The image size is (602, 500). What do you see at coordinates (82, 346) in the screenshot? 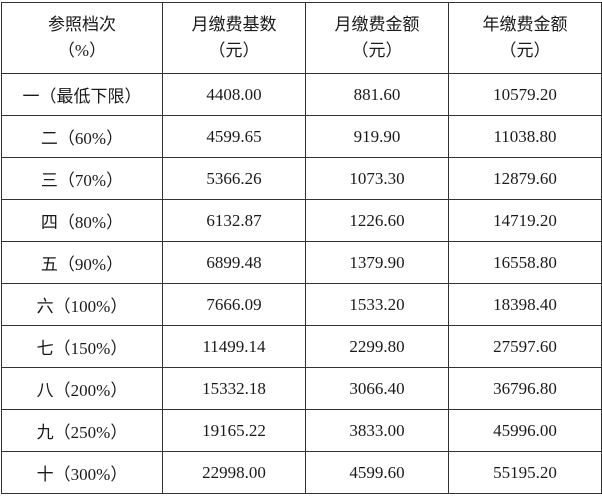
I see `level-cell: 七（150%）` at bounding box center [82, 346].